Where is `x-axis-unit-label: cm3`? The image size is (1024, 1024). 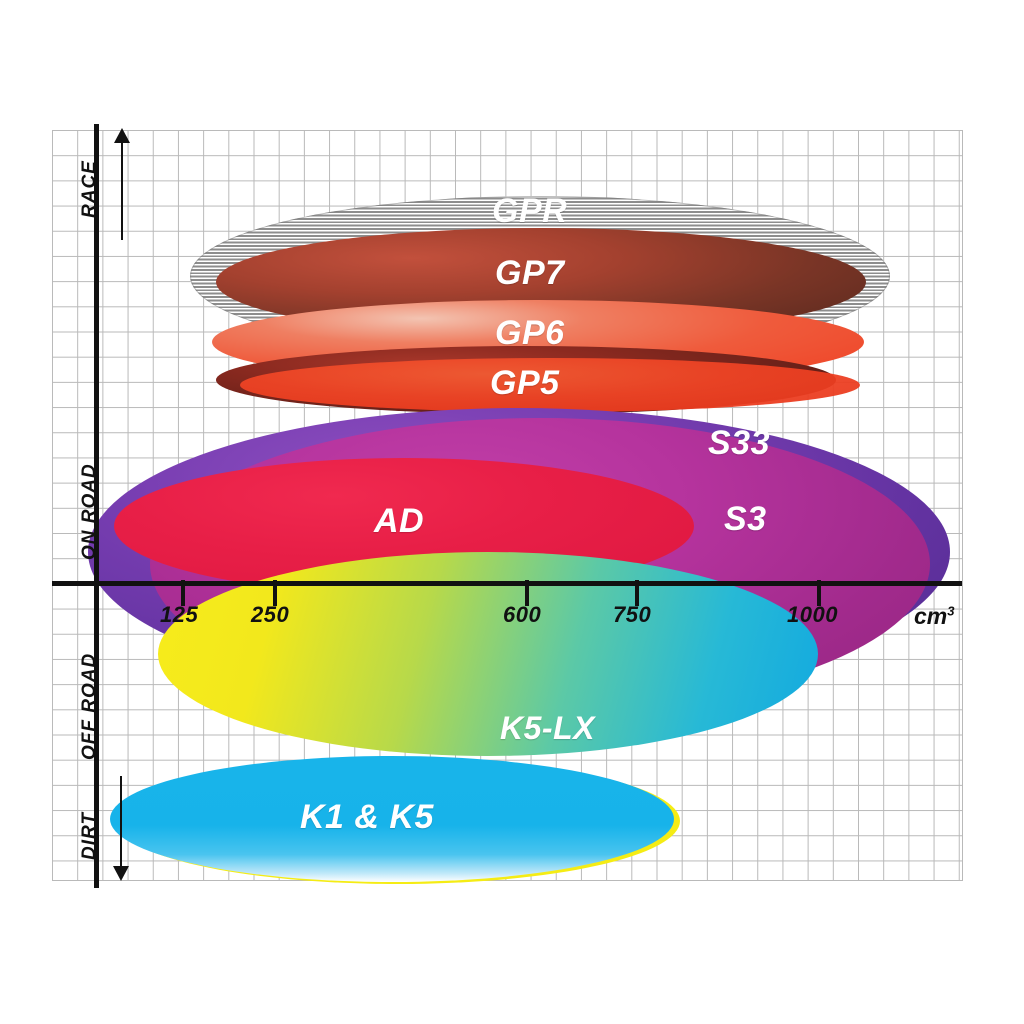 x-axis-unit-label: cm3 is located at coordinates (934, 616).